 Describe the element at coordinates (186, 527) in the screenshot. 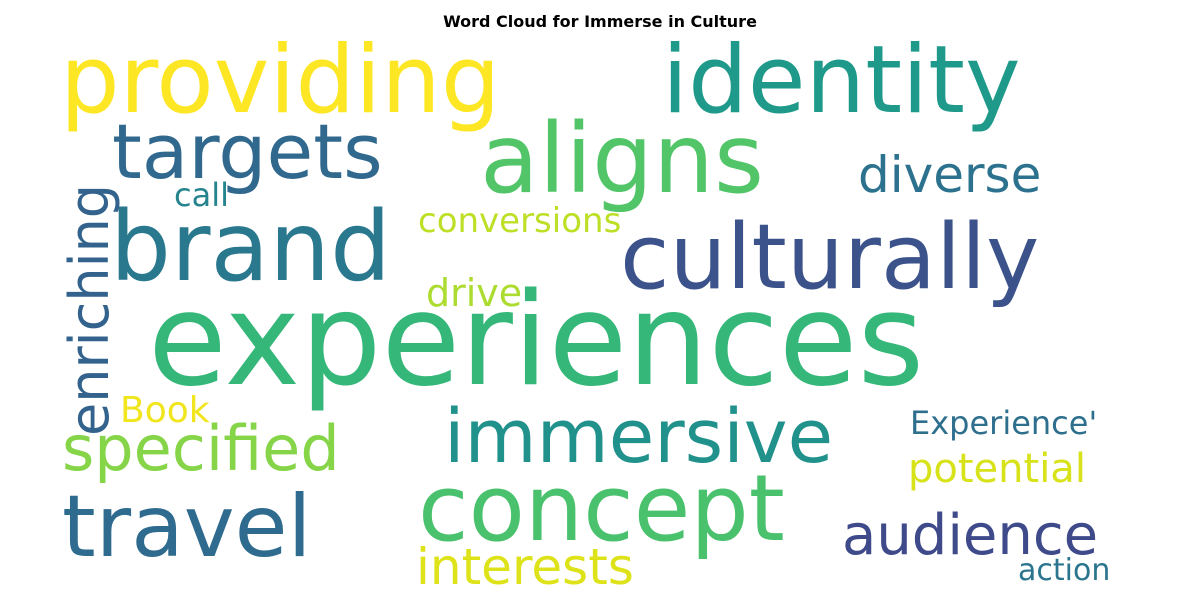

I see `word-travel: travel` at that location.